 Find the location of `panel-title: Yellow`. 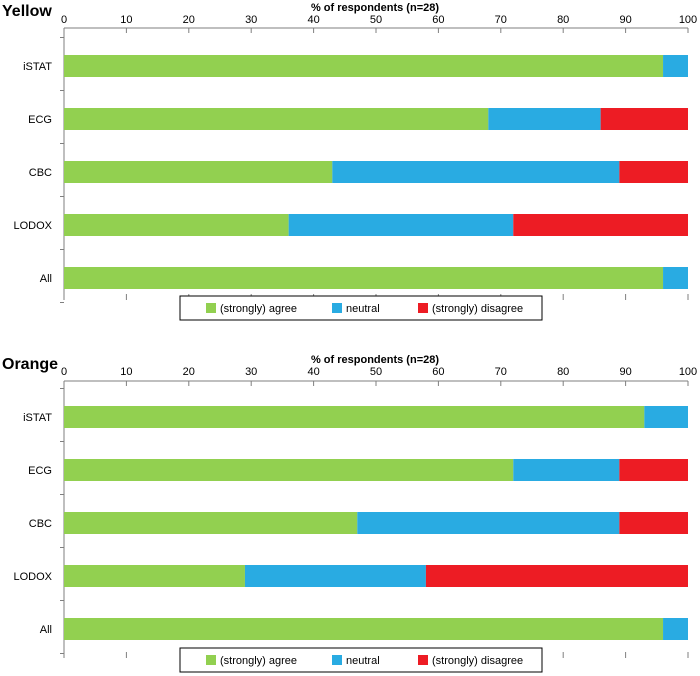

panel-title: Yellow is located at coordinates (27, 11).